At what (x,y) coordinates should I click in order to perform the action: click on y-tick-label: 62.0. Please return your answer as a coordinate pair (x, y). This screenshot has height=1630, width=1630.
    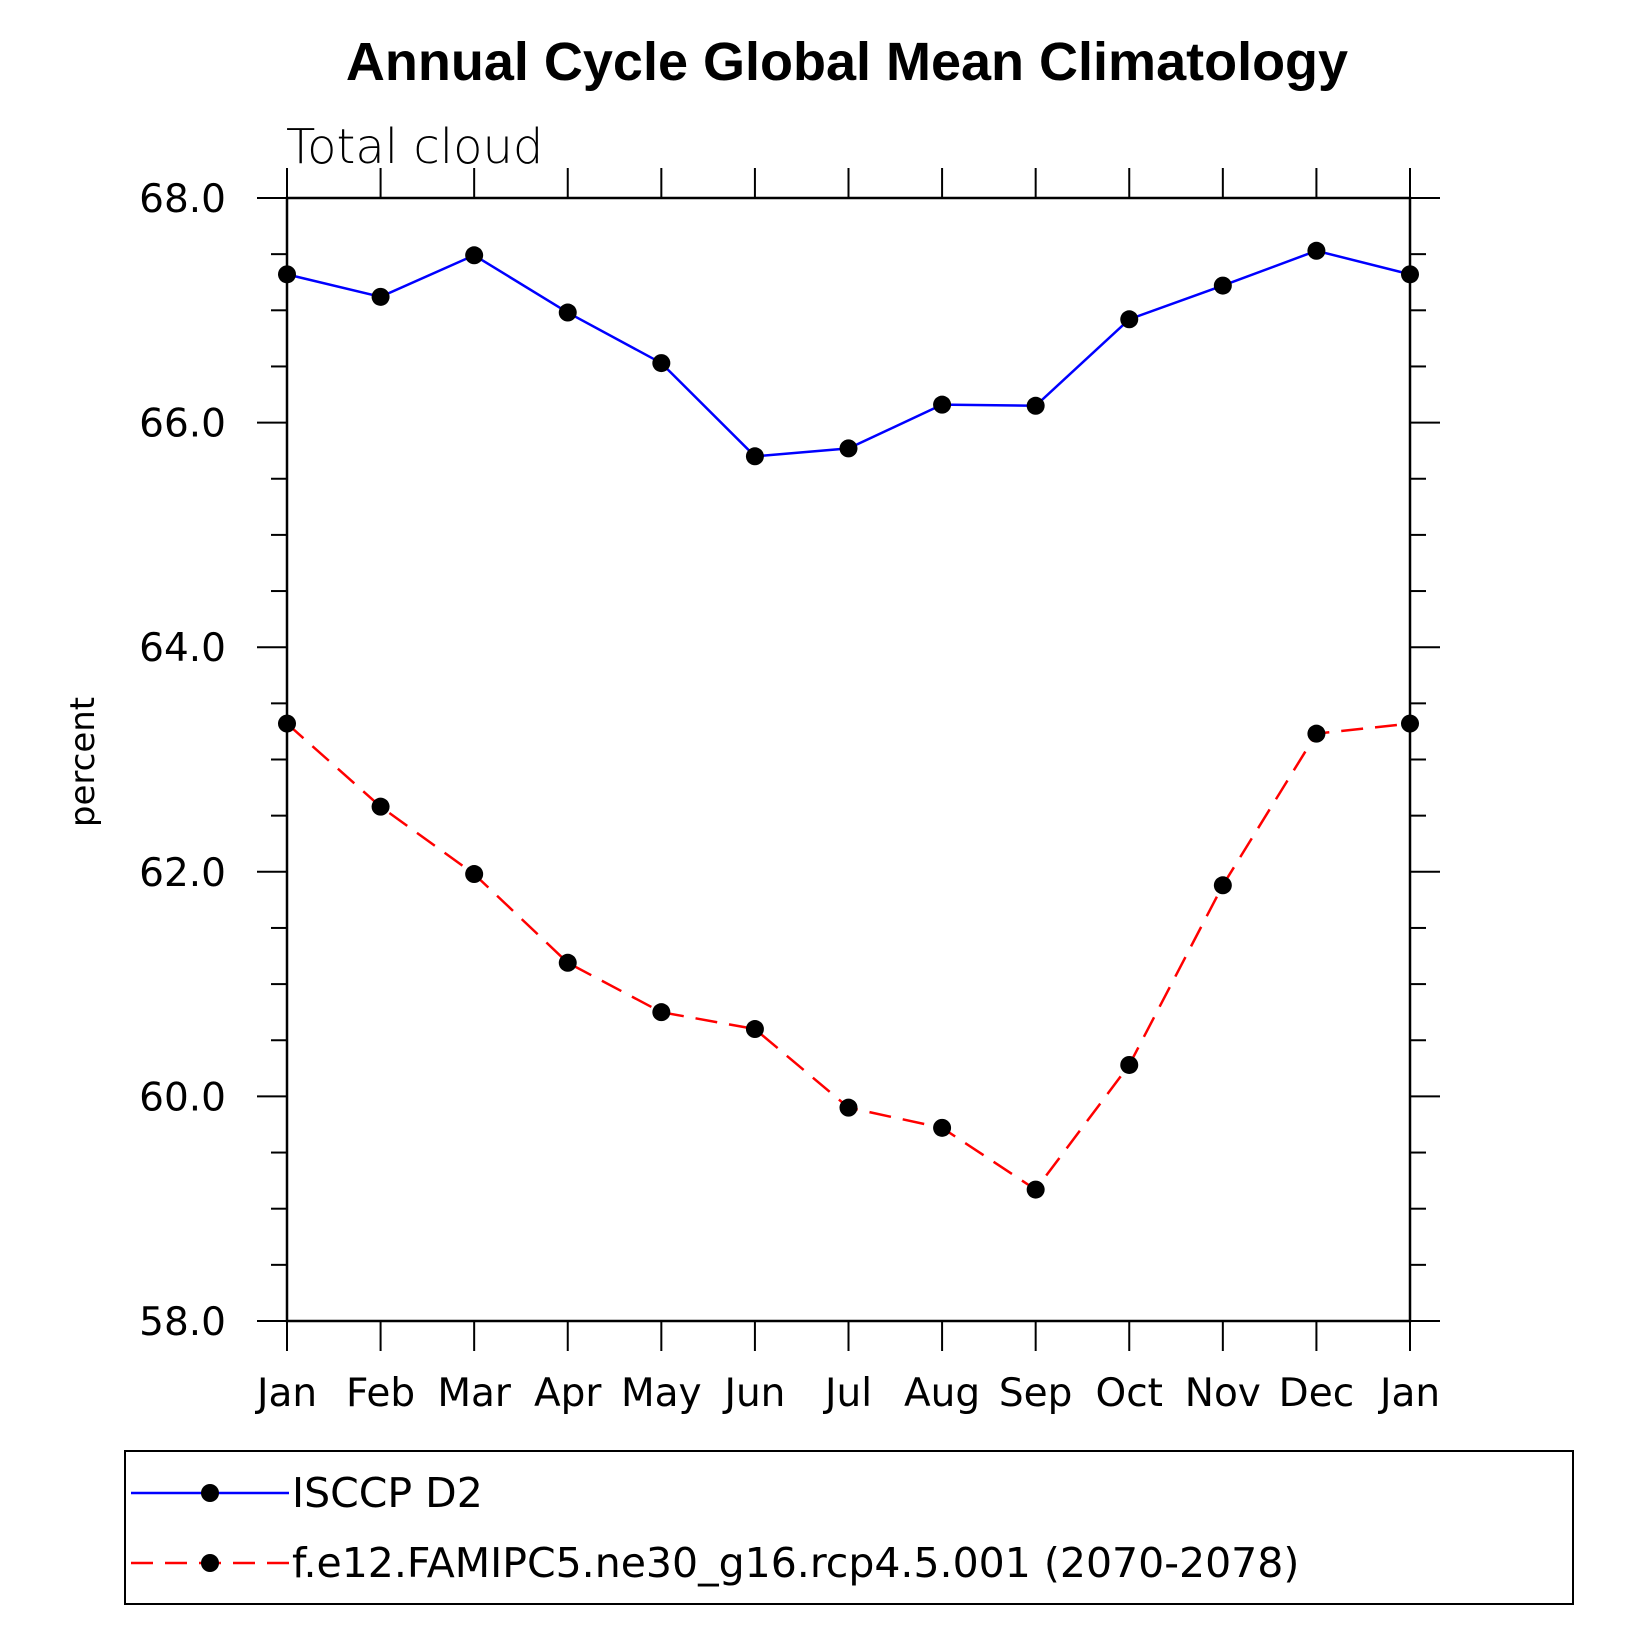
    Looking at the image, I should click on (182, 873).